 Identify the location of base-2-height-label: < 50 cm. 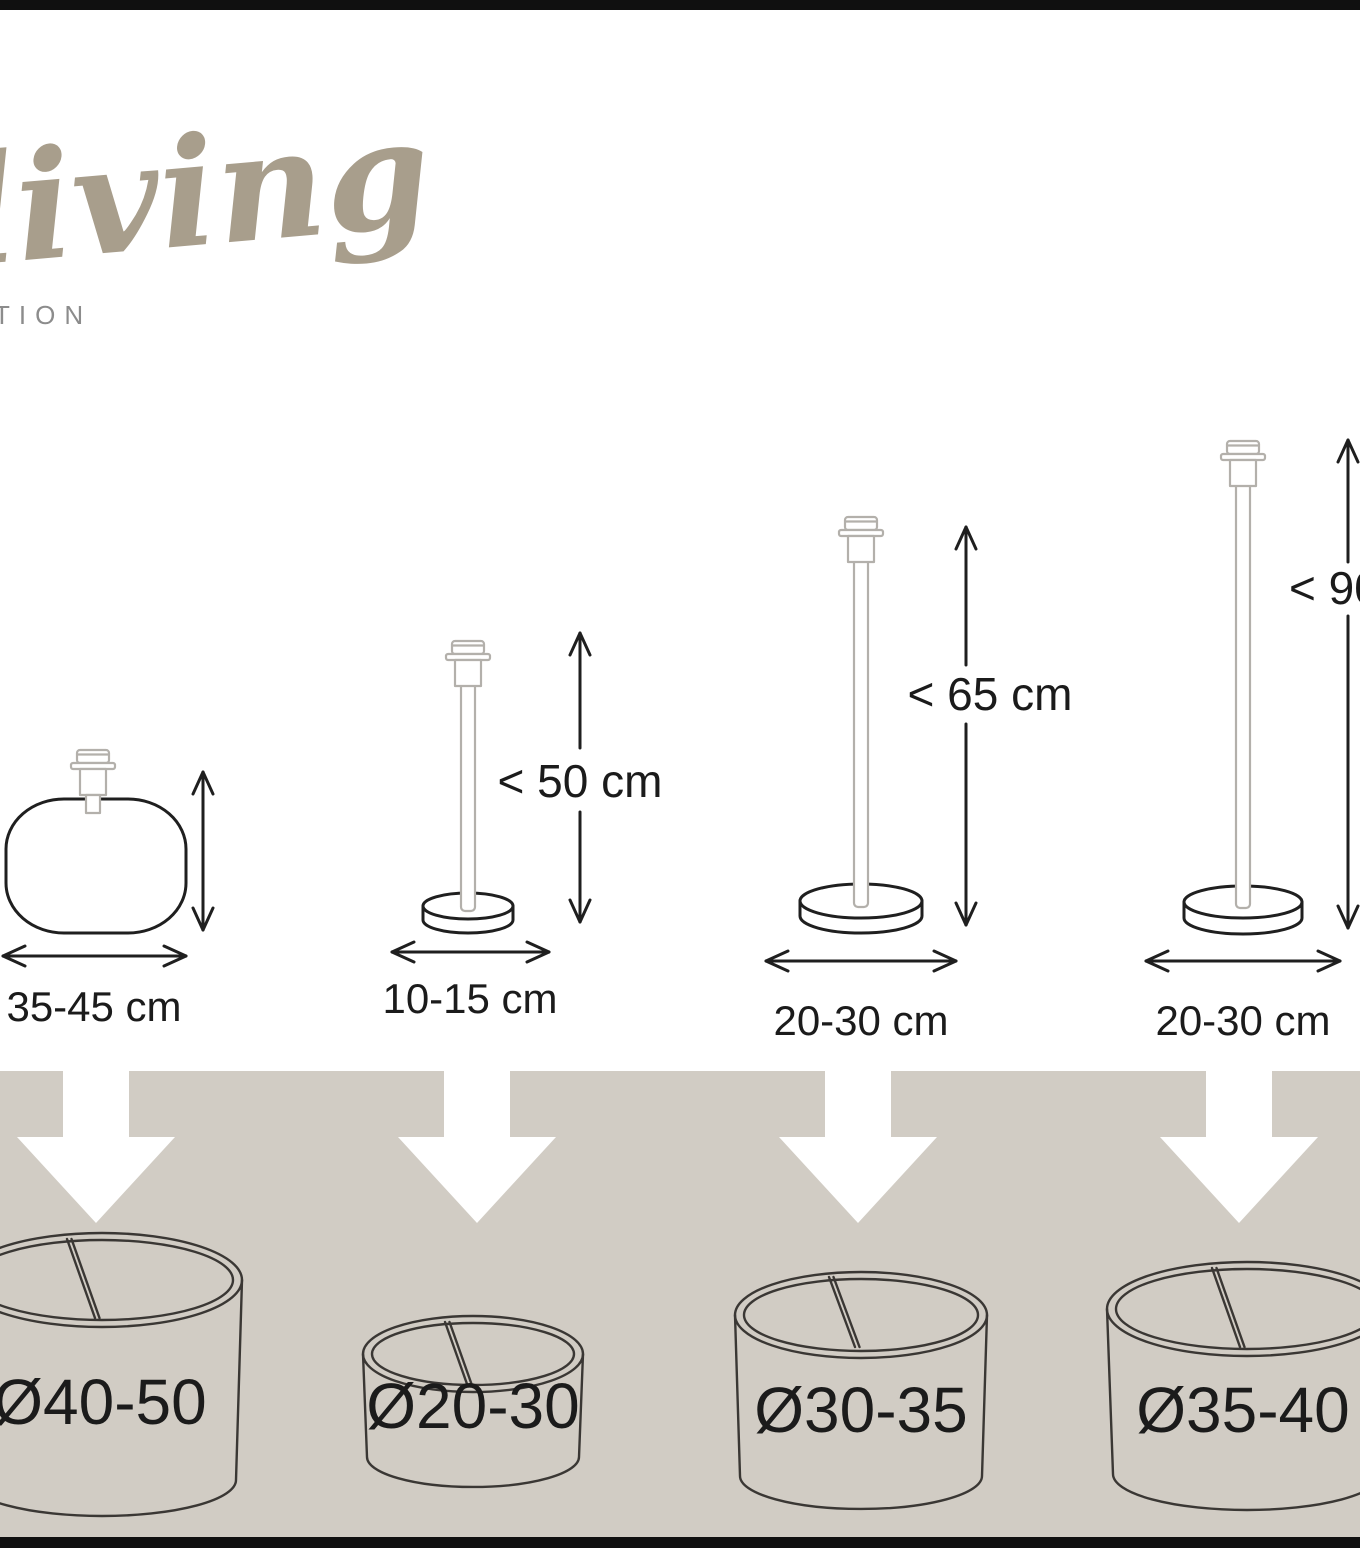
(580, 781).